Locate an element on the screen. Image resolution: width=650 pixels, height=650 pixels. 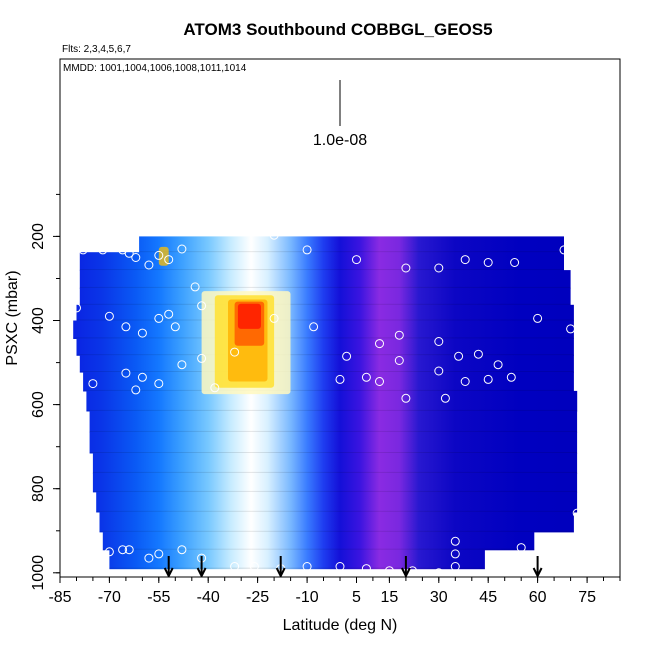
chart-title: ATOM3 Southbound COBBGL_GEOS5 is located at coordinates (337, 29).